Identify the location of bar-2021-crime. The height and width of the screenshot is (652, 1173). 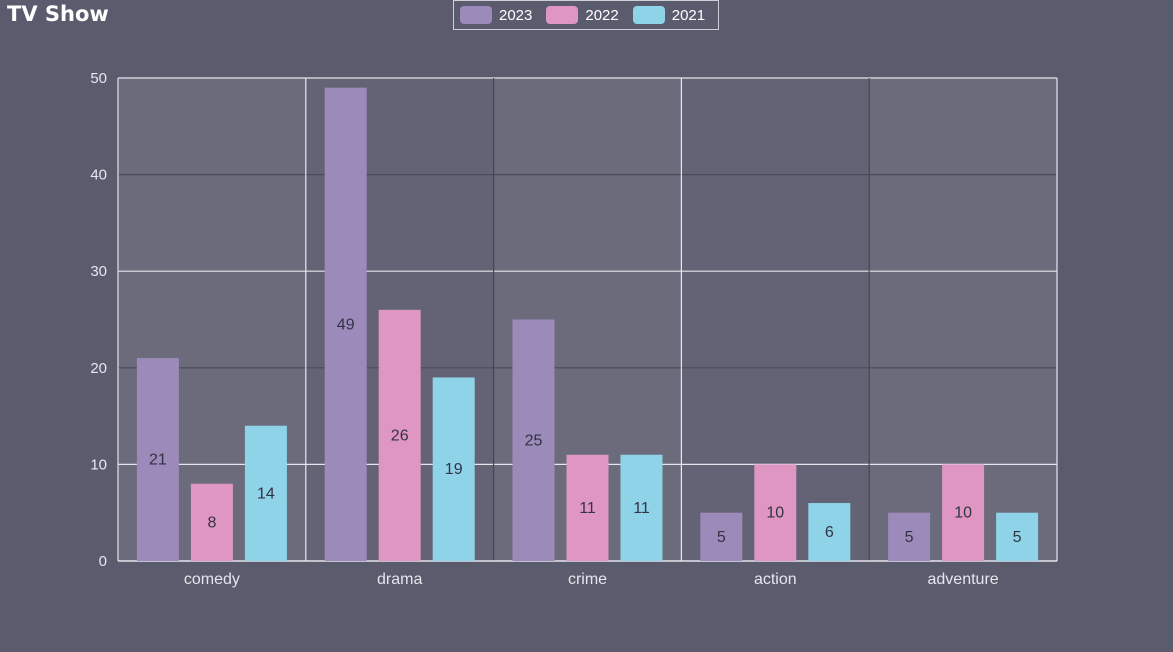
(641, 507).